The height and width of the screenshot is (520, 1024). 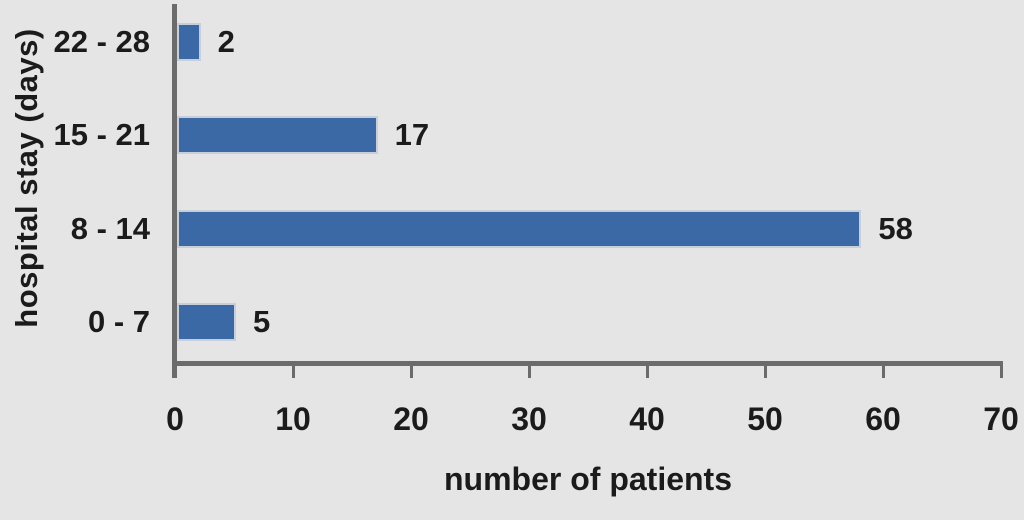 What do you see at coordinates (110, 228) in the screenshot?
I see `category-label: 8 - 14` at bounding box center [110, 228].